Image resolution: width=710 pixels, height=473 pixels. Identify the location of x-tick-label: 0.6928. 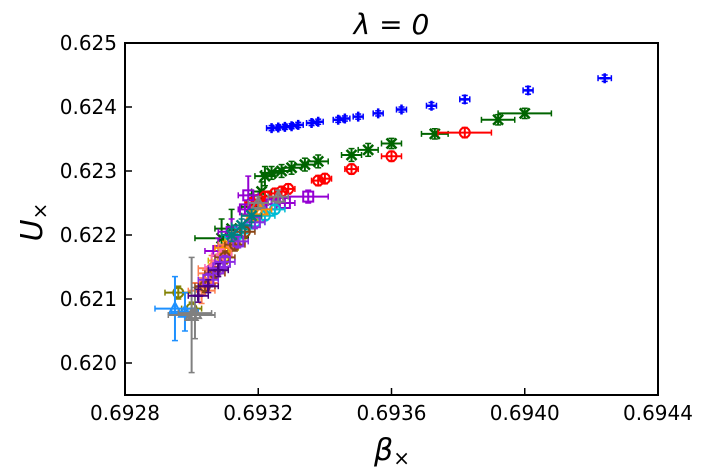
(125, 413).